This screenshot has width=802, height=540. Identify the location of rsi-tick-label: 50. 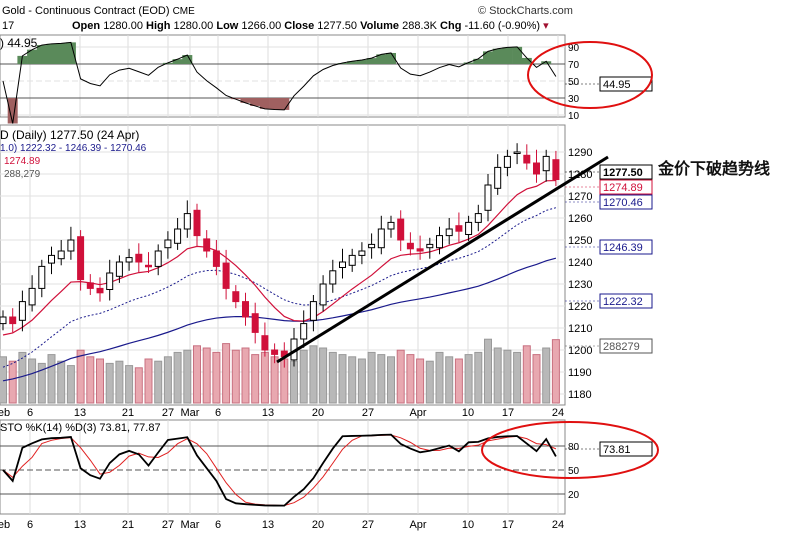
(574, 82).